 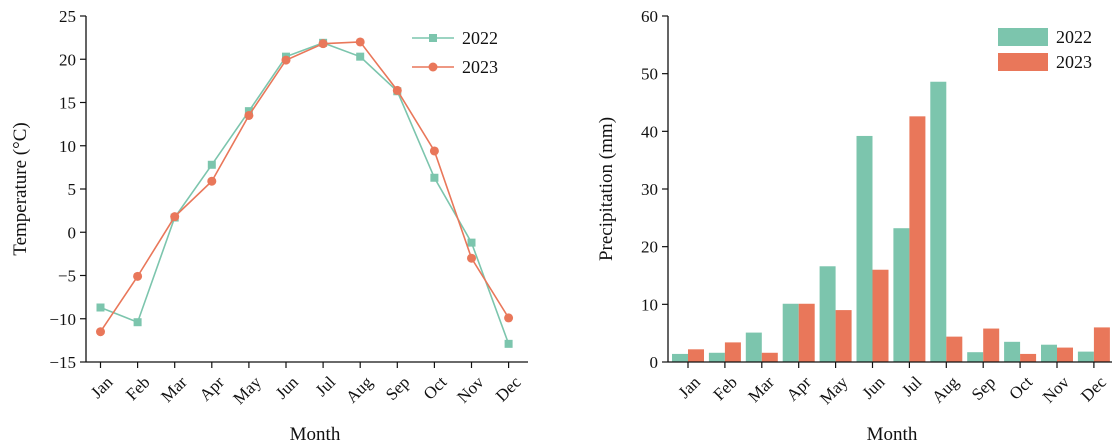 I want to click on y-tick-label: 40, so click(x=649, y=131).